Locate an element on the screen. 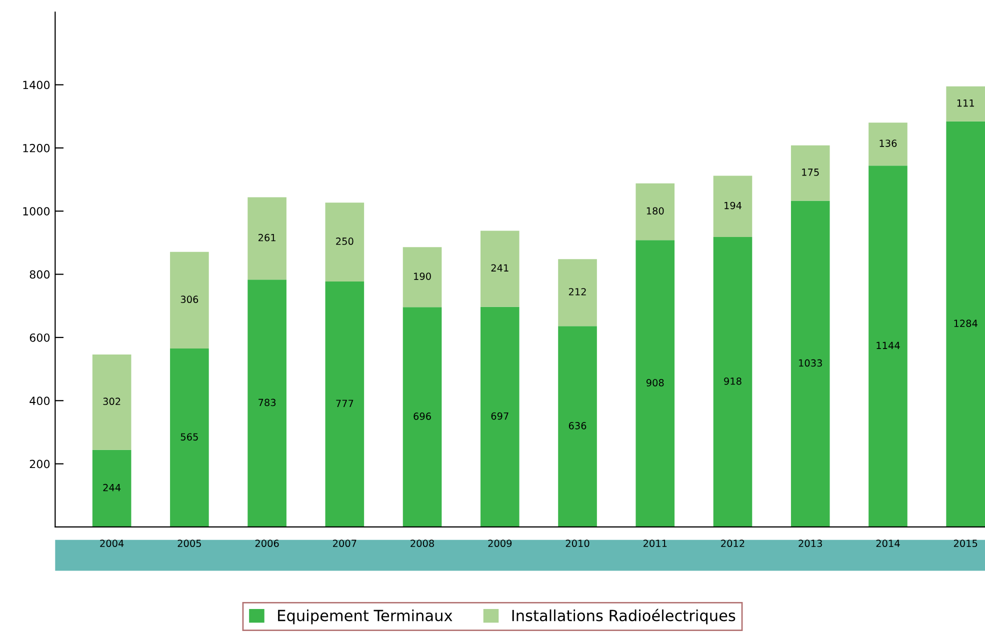  x-tick-label: 2004 is located at coordinates (112, 544).